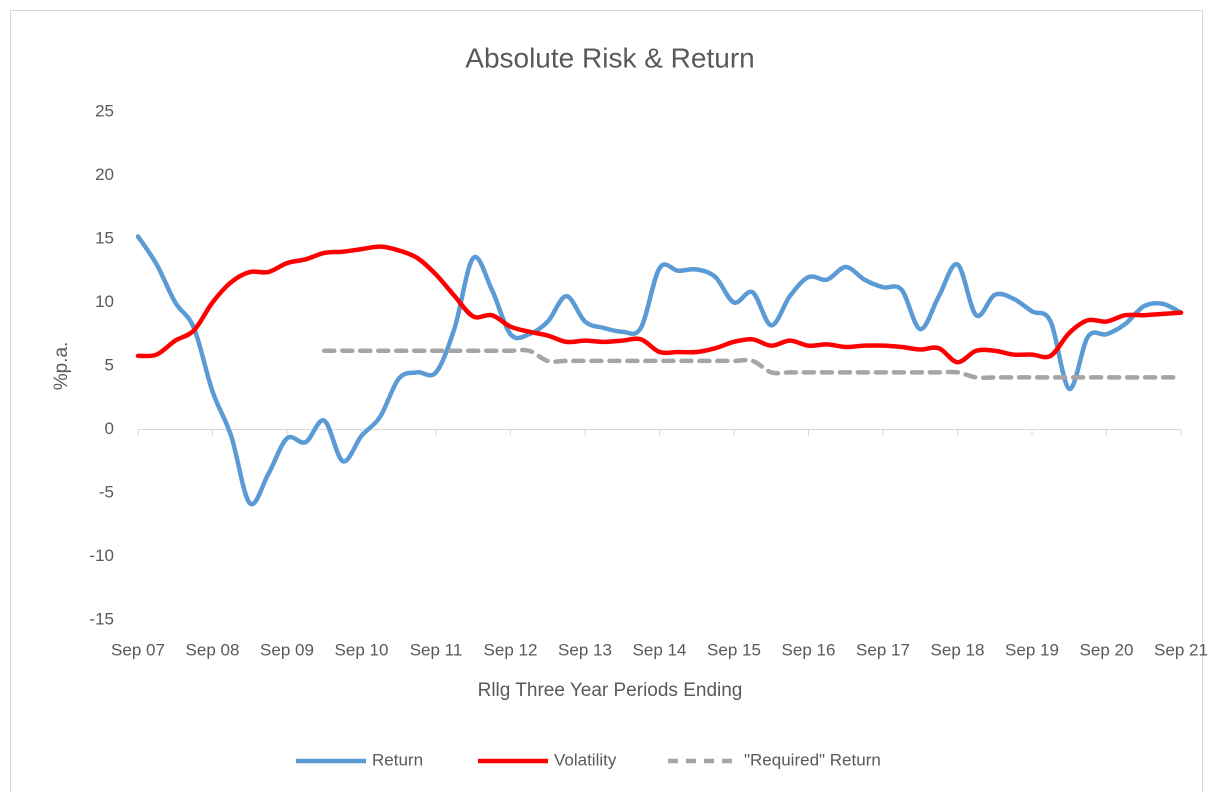 This screenshot has width=1213, height=792. What do you see at coordinates (61, 366) in the screenshot?
I see `y-axis-label: %p.a.` at bounding box center [61, 366].